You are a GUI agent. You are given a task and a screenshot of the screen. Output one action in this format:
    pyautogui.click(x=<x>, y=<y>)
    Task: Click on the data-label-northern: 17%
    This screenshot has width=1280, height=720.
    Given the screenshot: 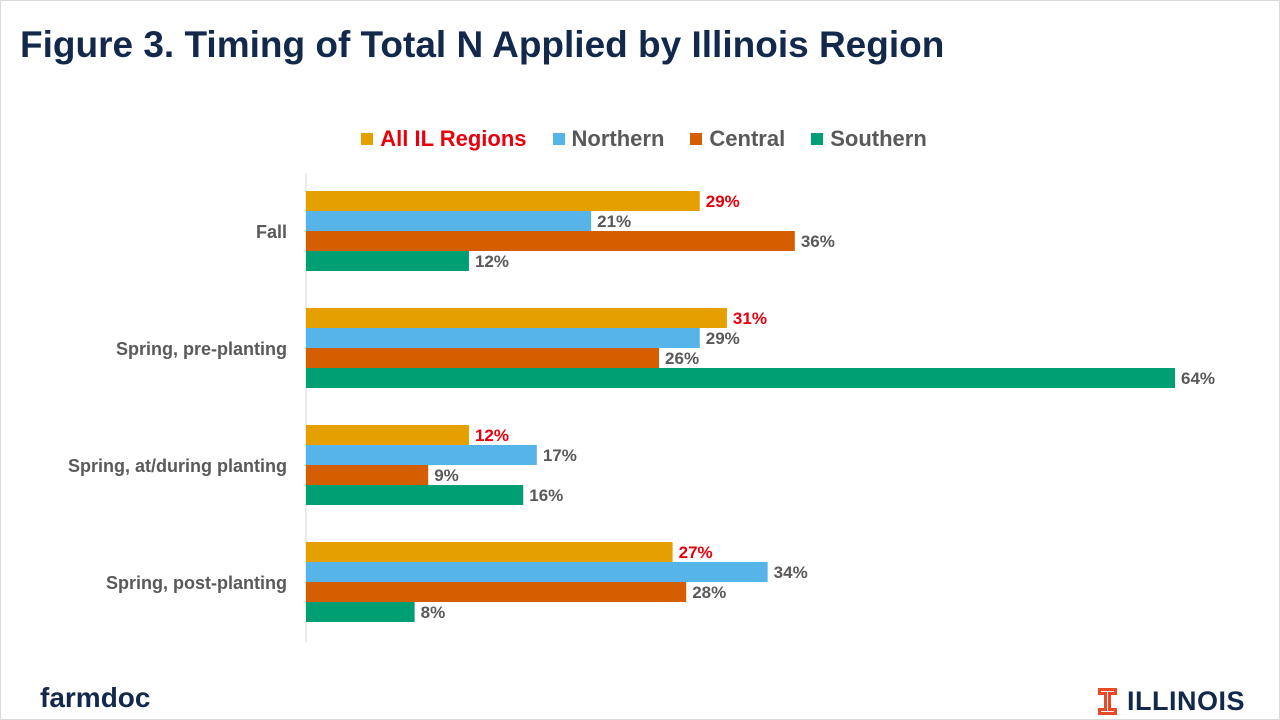 What is the action you would take?
    pyautogui.click(x=560, y=455)
    